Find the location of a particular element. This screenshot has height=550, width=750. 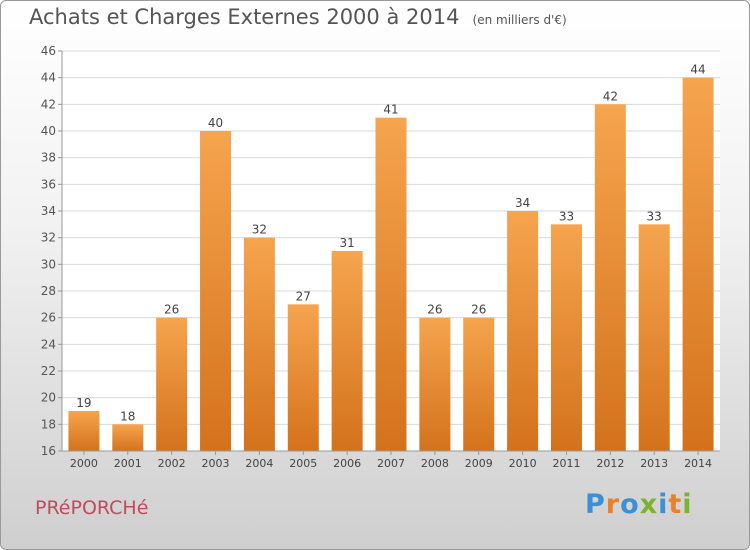

title-text: Achats et Charges Externes 2000 à 2014 is located at coordinates (244, 17).